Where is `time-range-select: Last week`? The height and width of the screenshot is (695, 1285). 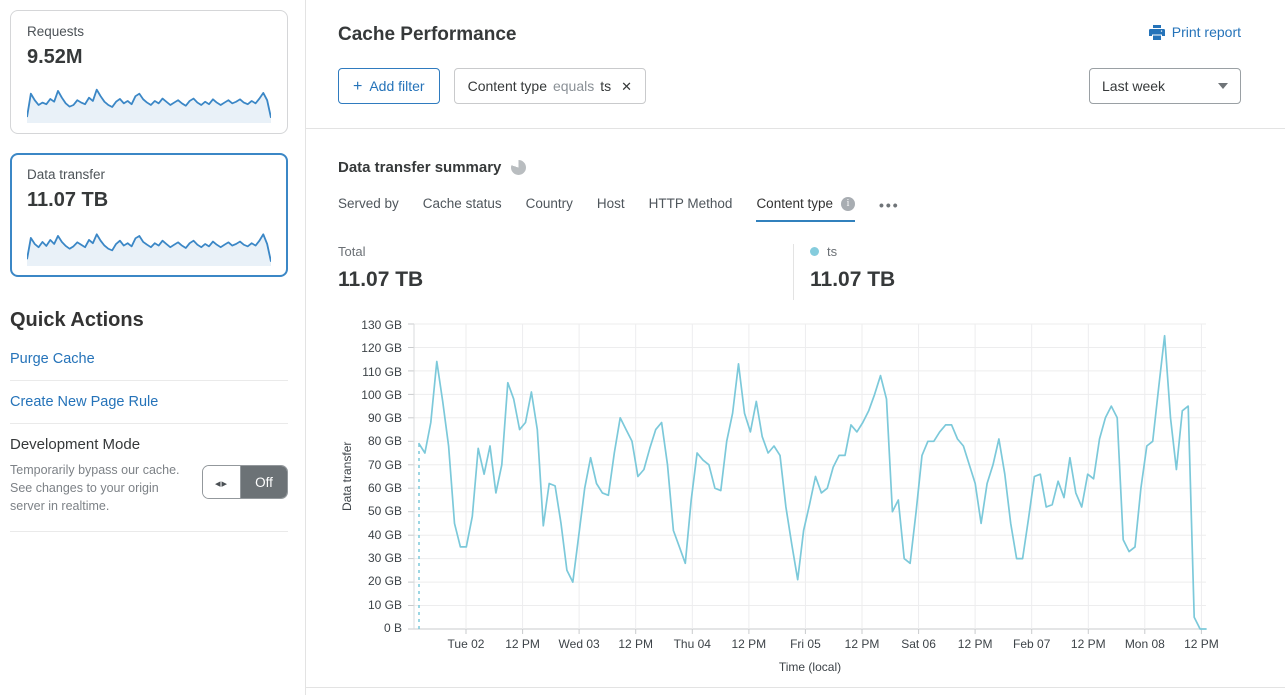
time-range-select: Last week is located at coordinates (1165, 86).